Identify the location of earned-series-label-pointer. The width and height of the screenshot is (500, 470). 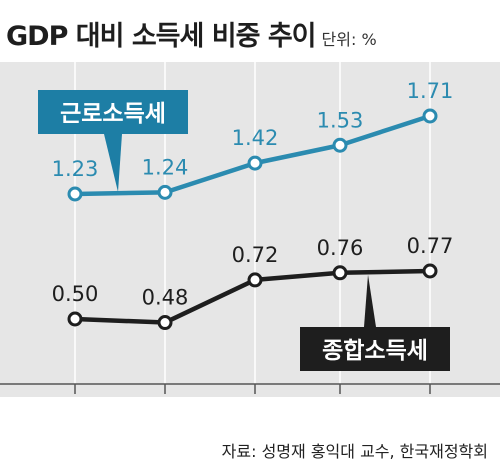
(113, 163).